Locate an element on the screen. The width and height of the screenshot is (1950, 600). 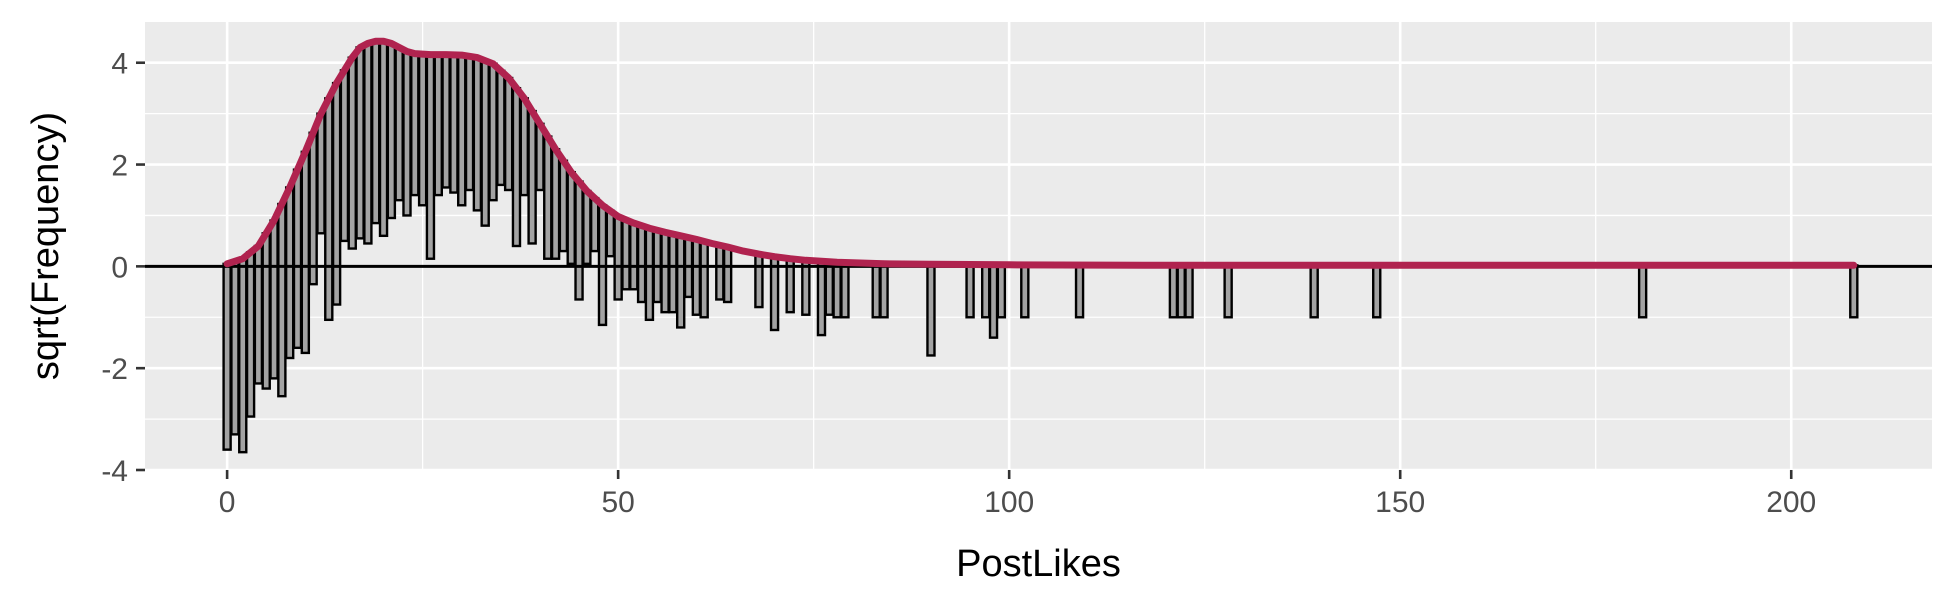
x-tick-label: 100 is located at coordinates (1009, 502).